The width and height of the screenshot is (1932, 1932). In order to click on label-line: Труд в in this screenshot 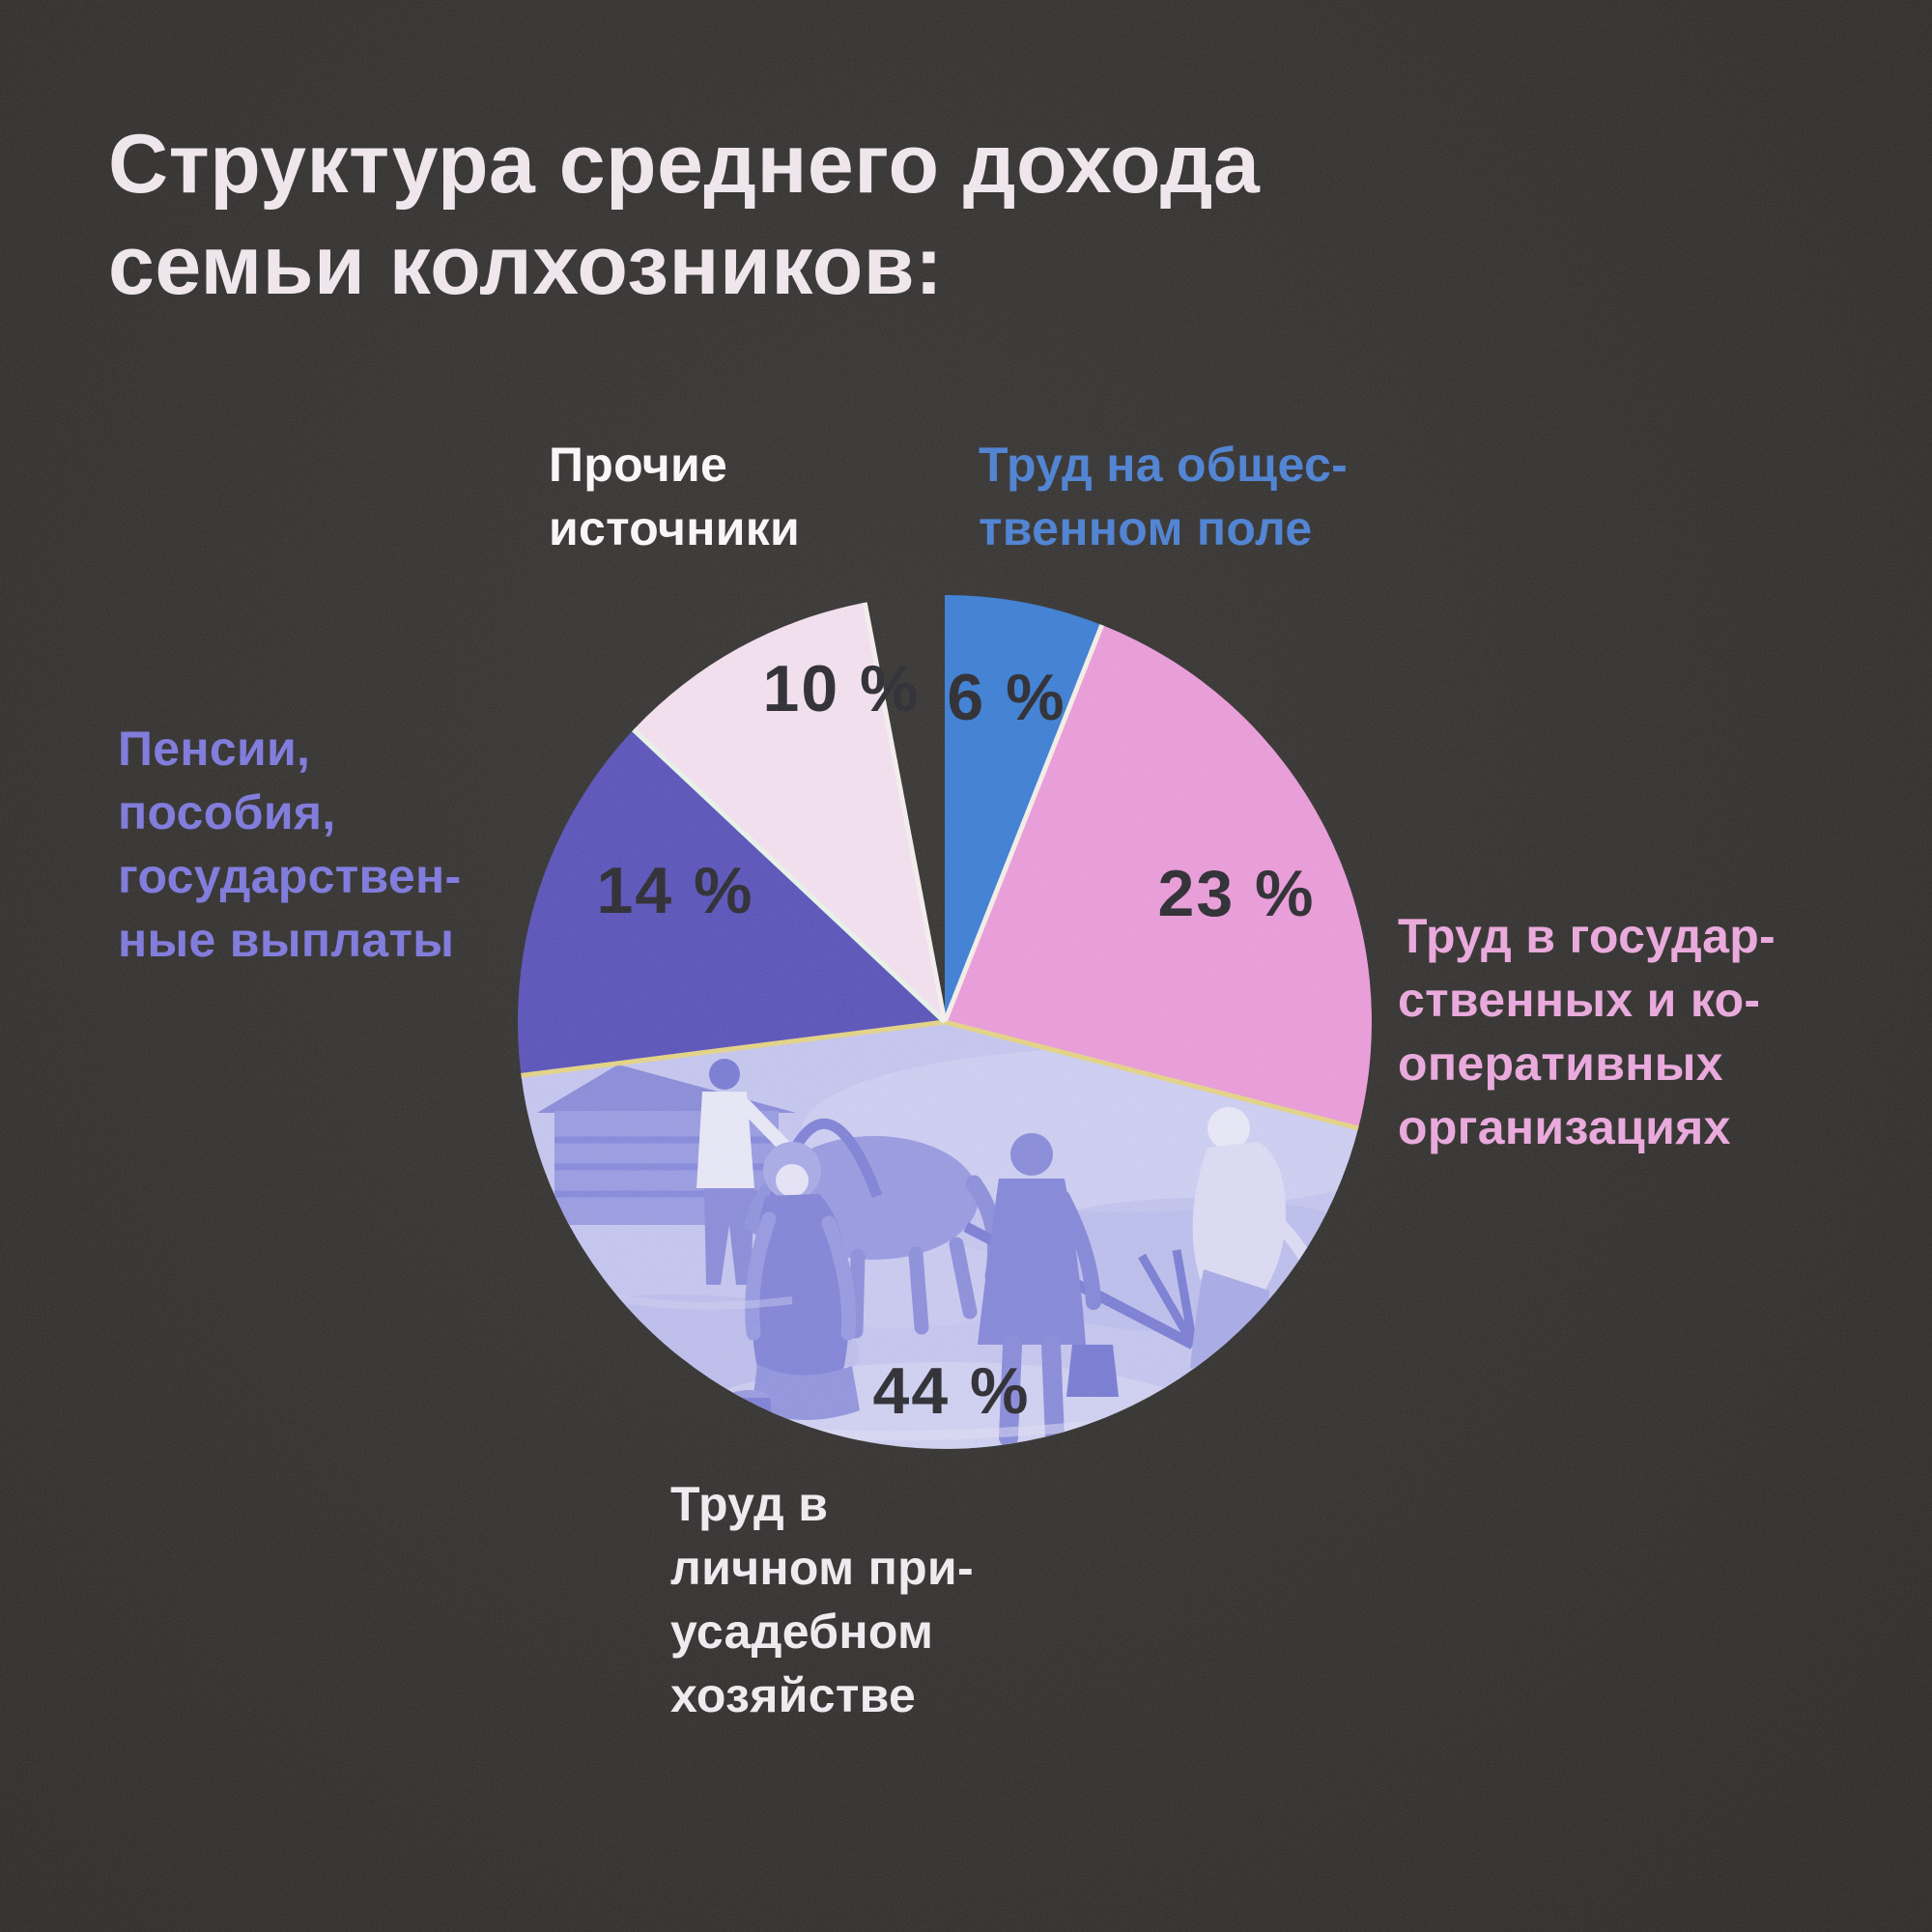, I will do `click(749, 1504)`.